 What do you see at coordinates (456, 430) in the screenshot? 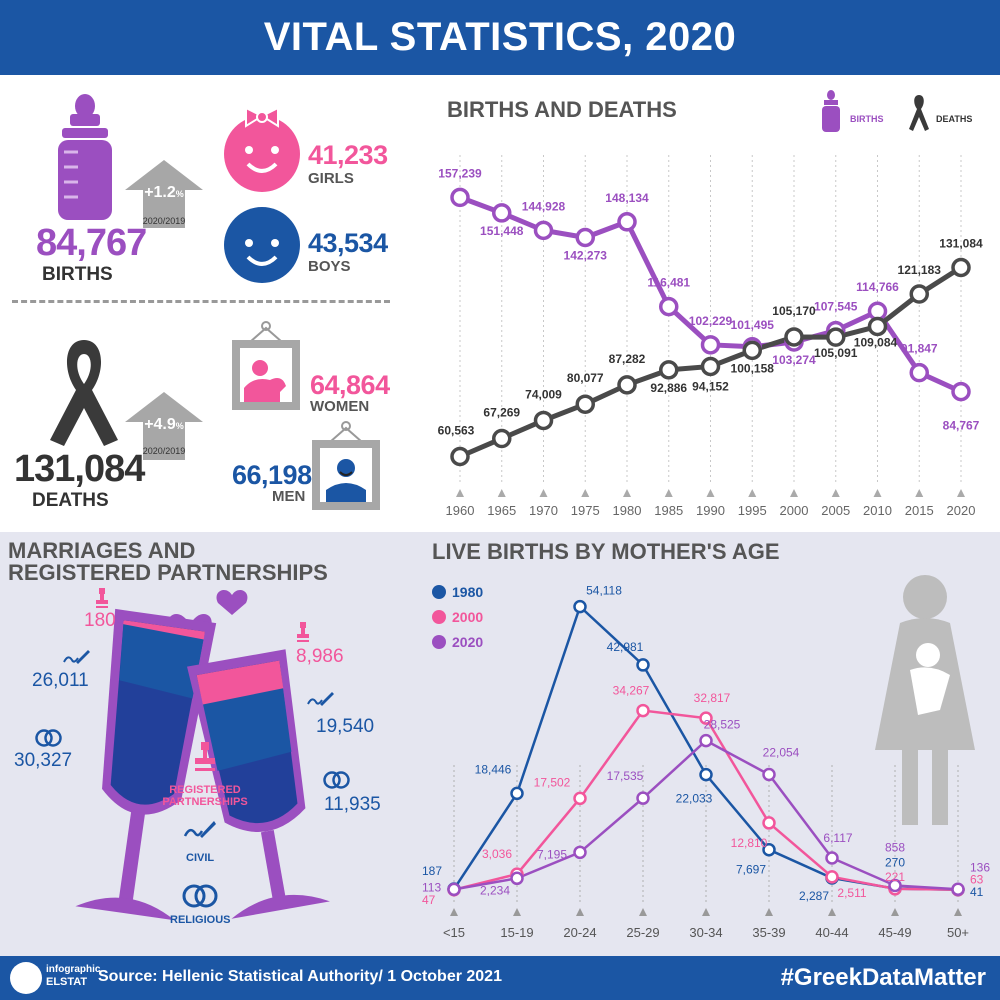
I see `deaths-data-label: 60,563` at bounding box center [456, 430].